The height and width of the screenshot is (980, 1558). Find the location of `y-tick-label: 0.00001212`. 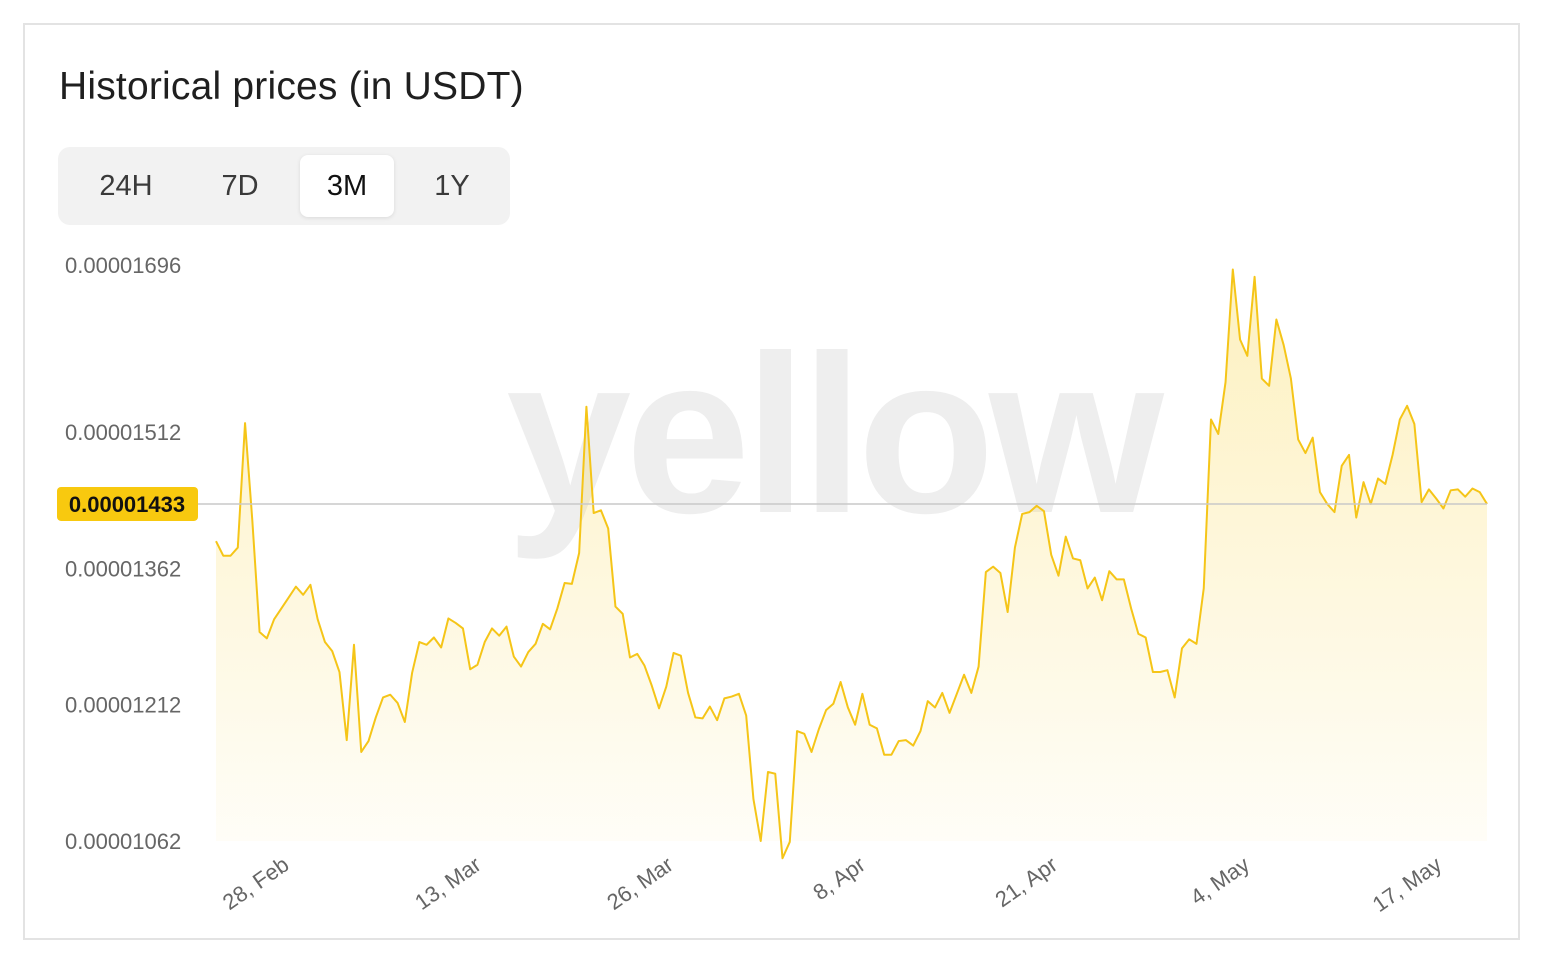

y-tick-label: 0.00001212 is located at coordinates (123, 705).